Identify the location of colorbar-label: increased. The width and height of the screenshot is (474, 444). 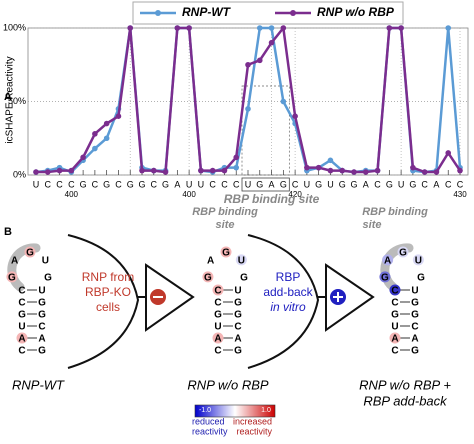
(252, 421).